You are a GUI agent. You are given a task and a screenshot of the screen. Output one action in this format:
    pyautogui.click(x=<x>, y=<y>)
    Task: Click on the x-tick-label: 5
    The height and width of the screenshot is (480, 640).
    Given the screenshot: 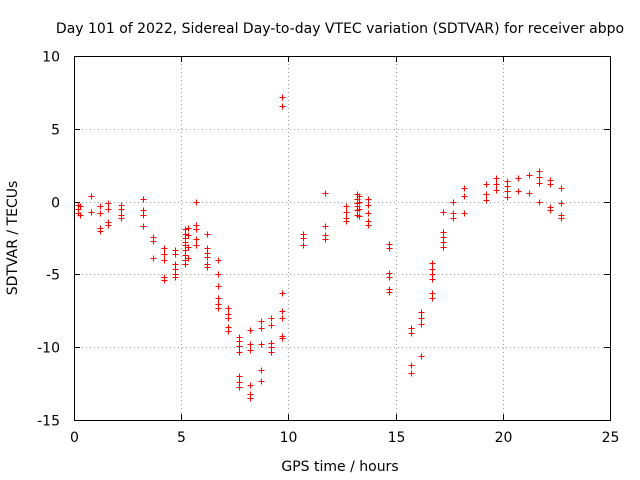 What is the action you would take?
    pyautogui.click(x=181, y=438)
    